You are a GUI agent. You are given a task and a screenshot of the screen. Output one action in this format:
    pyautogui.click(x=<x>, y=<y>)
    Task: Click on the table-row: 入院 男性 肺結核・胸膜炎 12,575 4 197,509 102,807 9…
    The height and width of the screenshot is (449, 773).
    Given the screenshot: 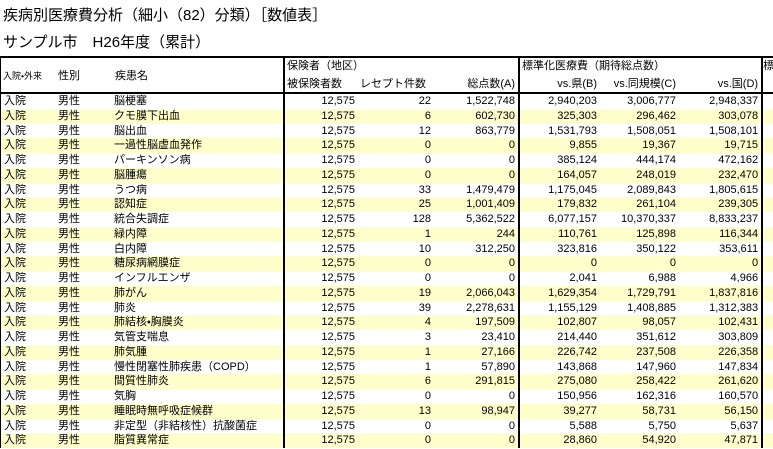 What is the action you would take?
    pyautogui.click(x=387, y=322)
    